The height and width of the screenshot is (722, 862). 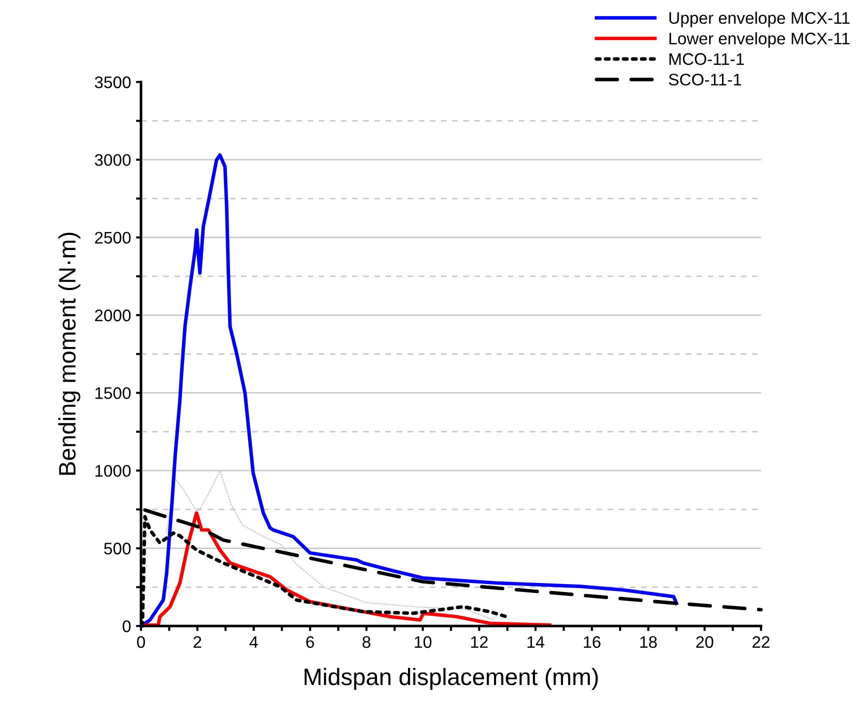 What do you see at coordinates (707, 59) in the screenshot?
I see `legend-label: MCO-11-1` at bounding box center [707, 59].